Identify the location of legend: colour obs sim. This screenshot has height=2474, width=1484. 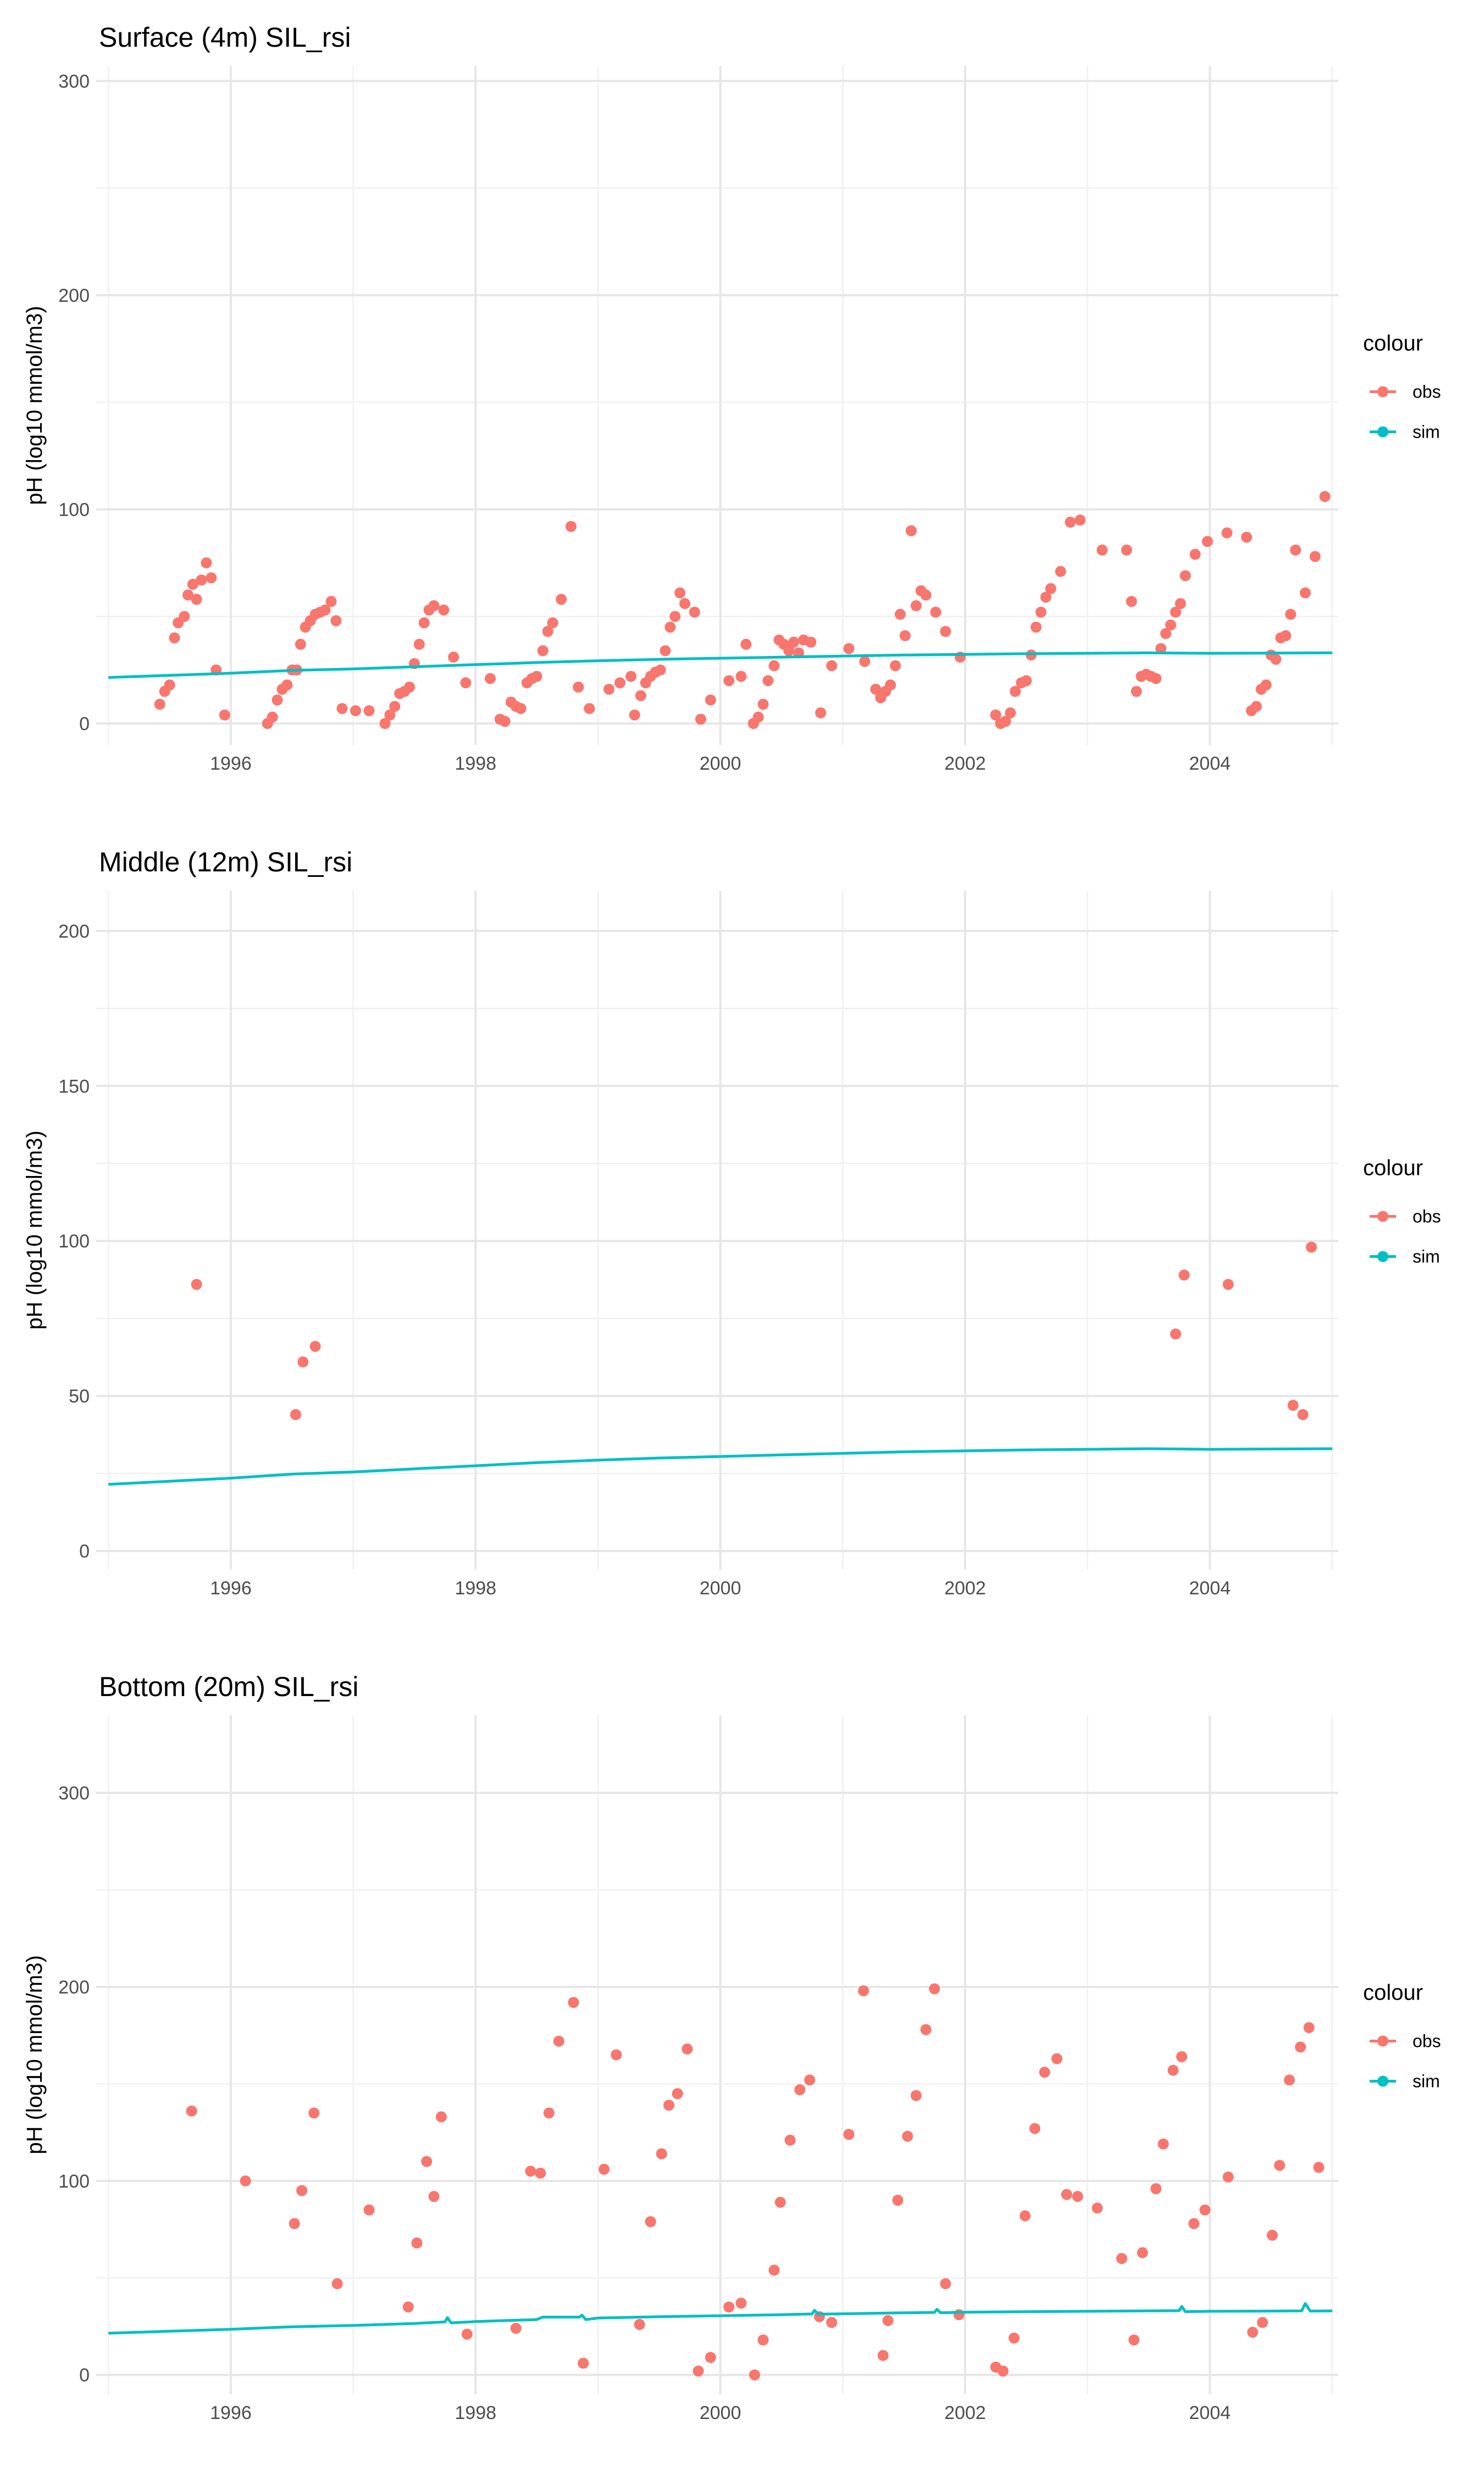
(1402, 387).